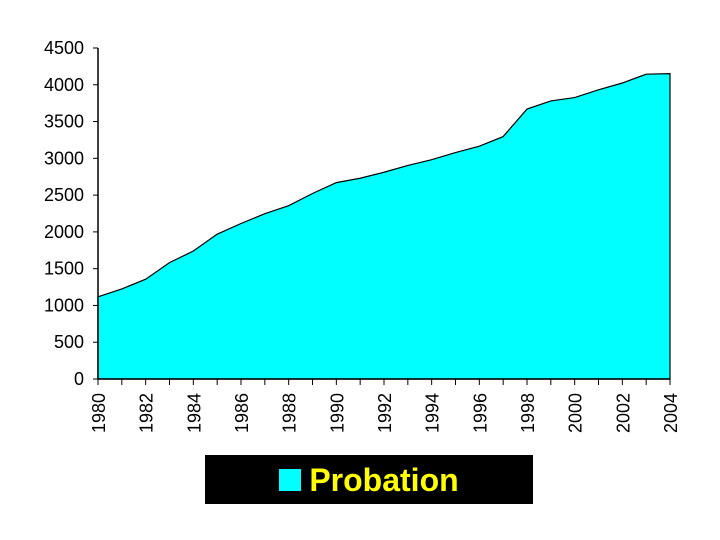 This screenshot has height=540, width=720. What do you see at coordinates (242, 413) in the screenshot?
I see `x-tick-label: 1986` at bounding box center [242, 413].